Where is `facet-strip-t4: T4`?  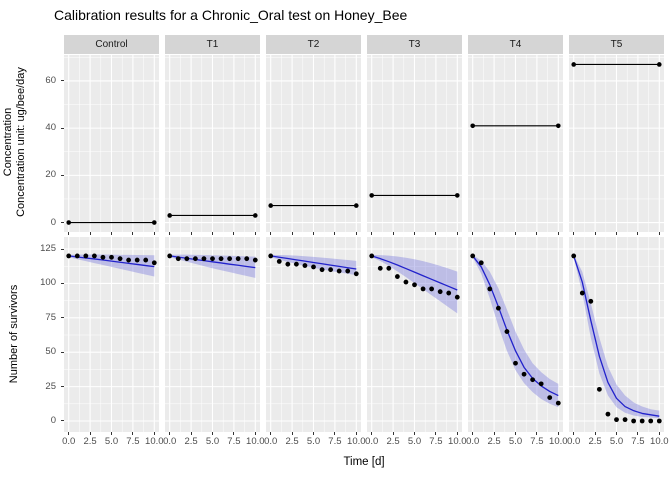 facet-strip-t4: T4 is located at coordinates (515, 44).